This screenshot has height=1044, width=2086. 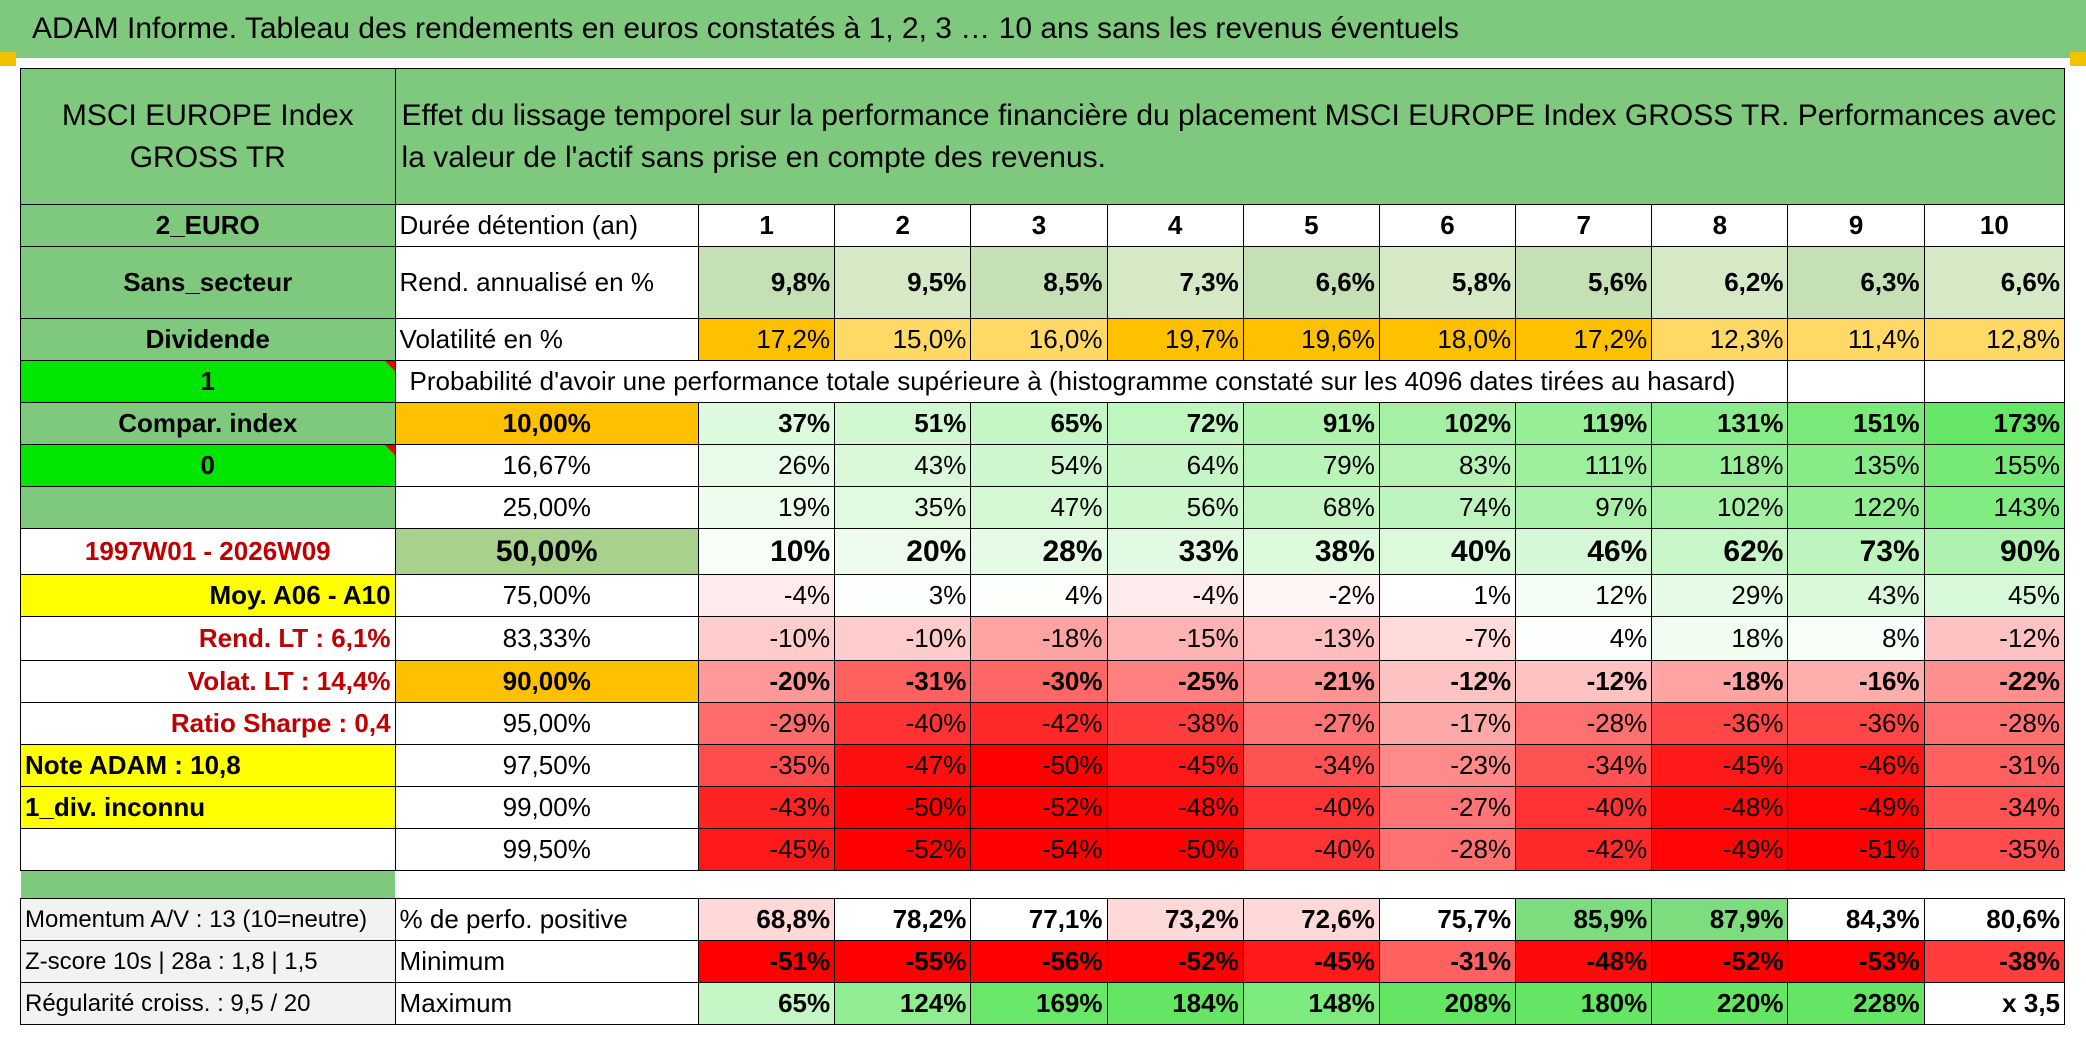 What do you see at coordinates (1039, 638) in the screenshot?
I see `probability-value: -18%` at bounding box center [1039, 638].